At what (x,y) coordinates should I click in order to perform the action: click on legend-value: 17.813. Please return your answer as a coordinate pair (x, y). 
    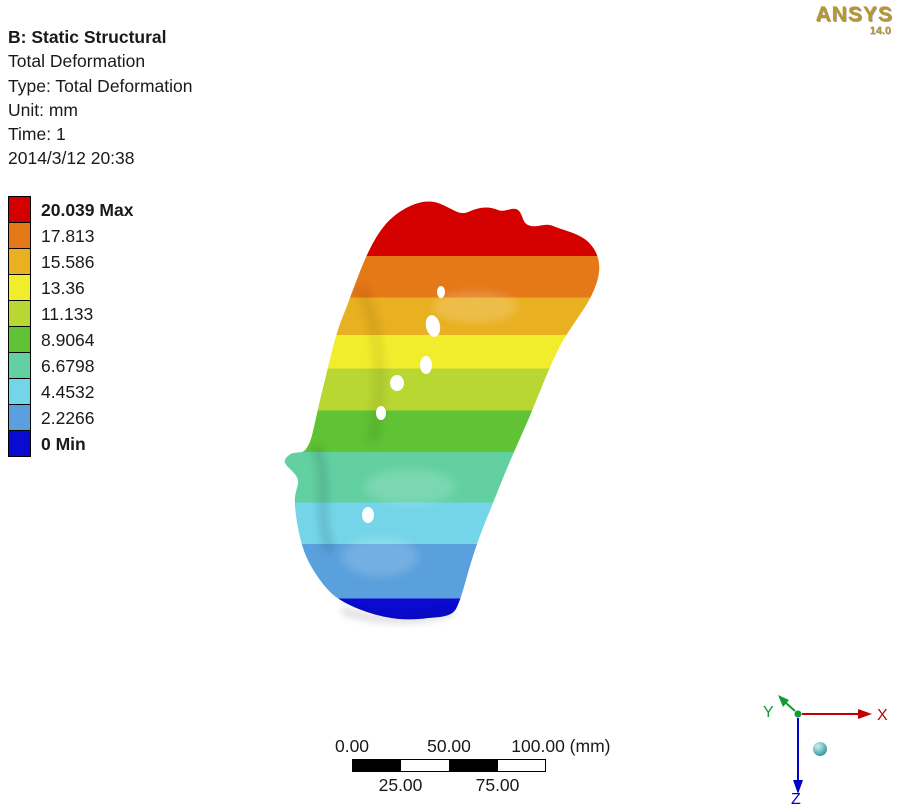
    Looking at the image, I should click on (68, 235).